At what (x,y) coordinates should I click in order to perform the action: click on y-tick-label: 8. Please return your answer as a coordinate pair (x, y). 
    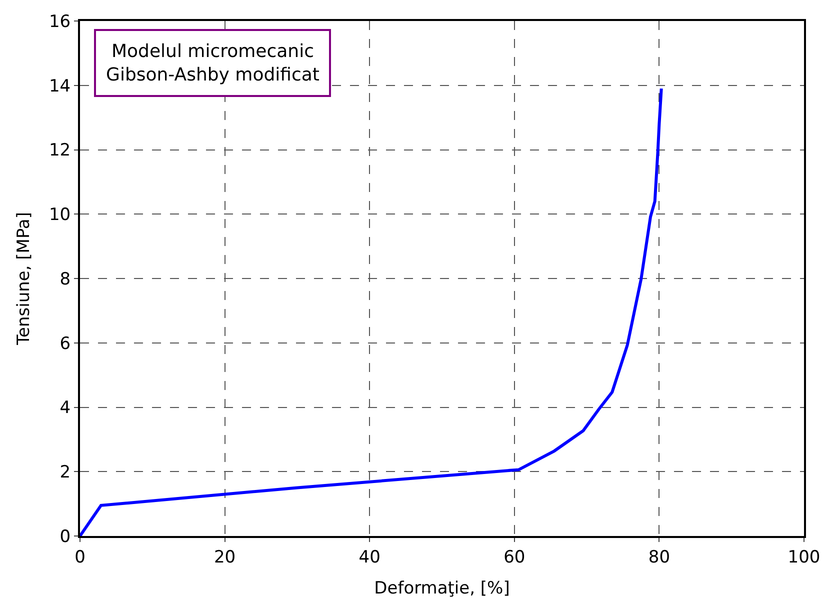
    Looking at the image, I should click on (65, 279).